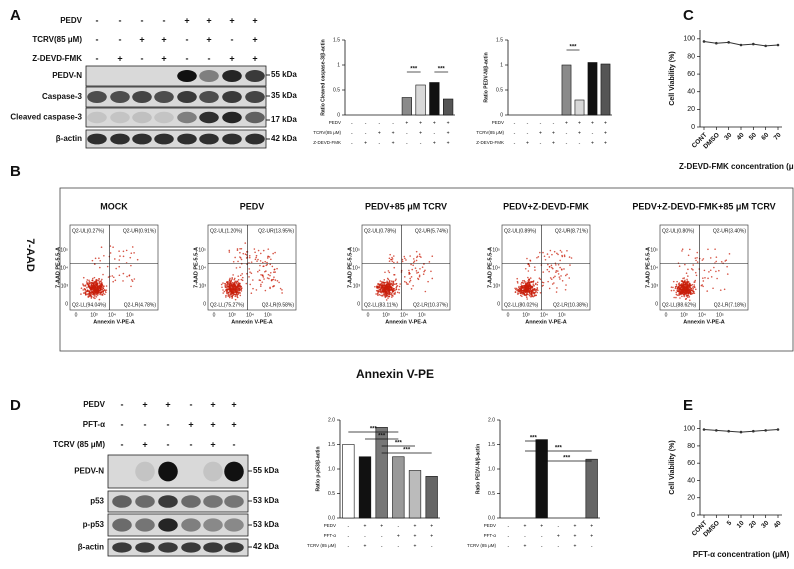 This screenshot has width=794, height=569. Describe the element at coordinates (89, 471) in the screenshot. I see `blot-row-label: PEDV-N` at that location.